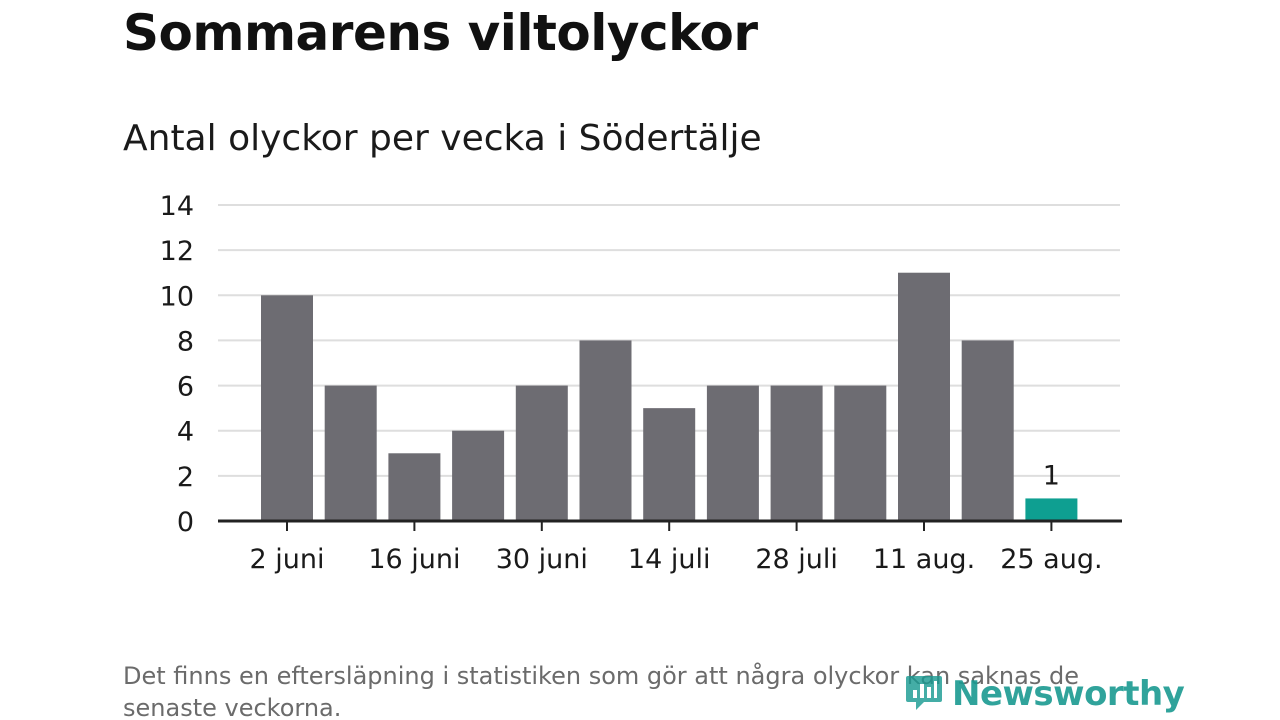 The width and height of the screenshot is (1280, 720). What do you see at coordinates (1051, 509) in the screenshot?
I see `bar-25-aug-` at bounding box center [1051, 509].